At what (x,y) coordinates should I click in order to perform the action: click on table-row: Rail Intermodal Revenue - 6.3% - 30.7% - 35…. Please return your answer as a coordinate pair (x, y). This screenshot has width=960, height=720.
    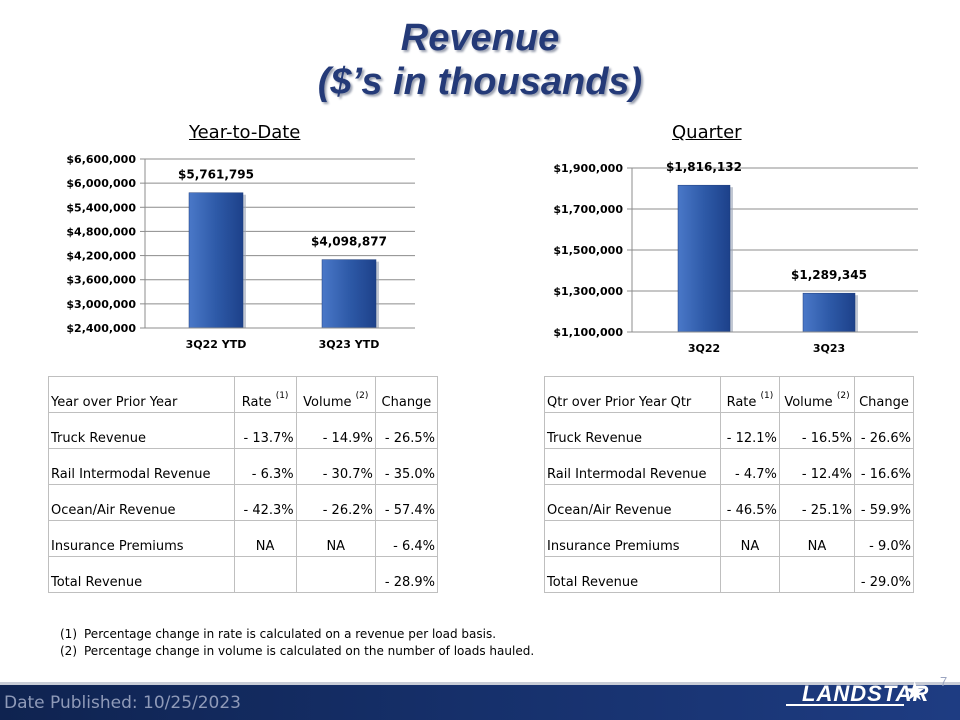
    Looking at the image, I should click on (243, 466).